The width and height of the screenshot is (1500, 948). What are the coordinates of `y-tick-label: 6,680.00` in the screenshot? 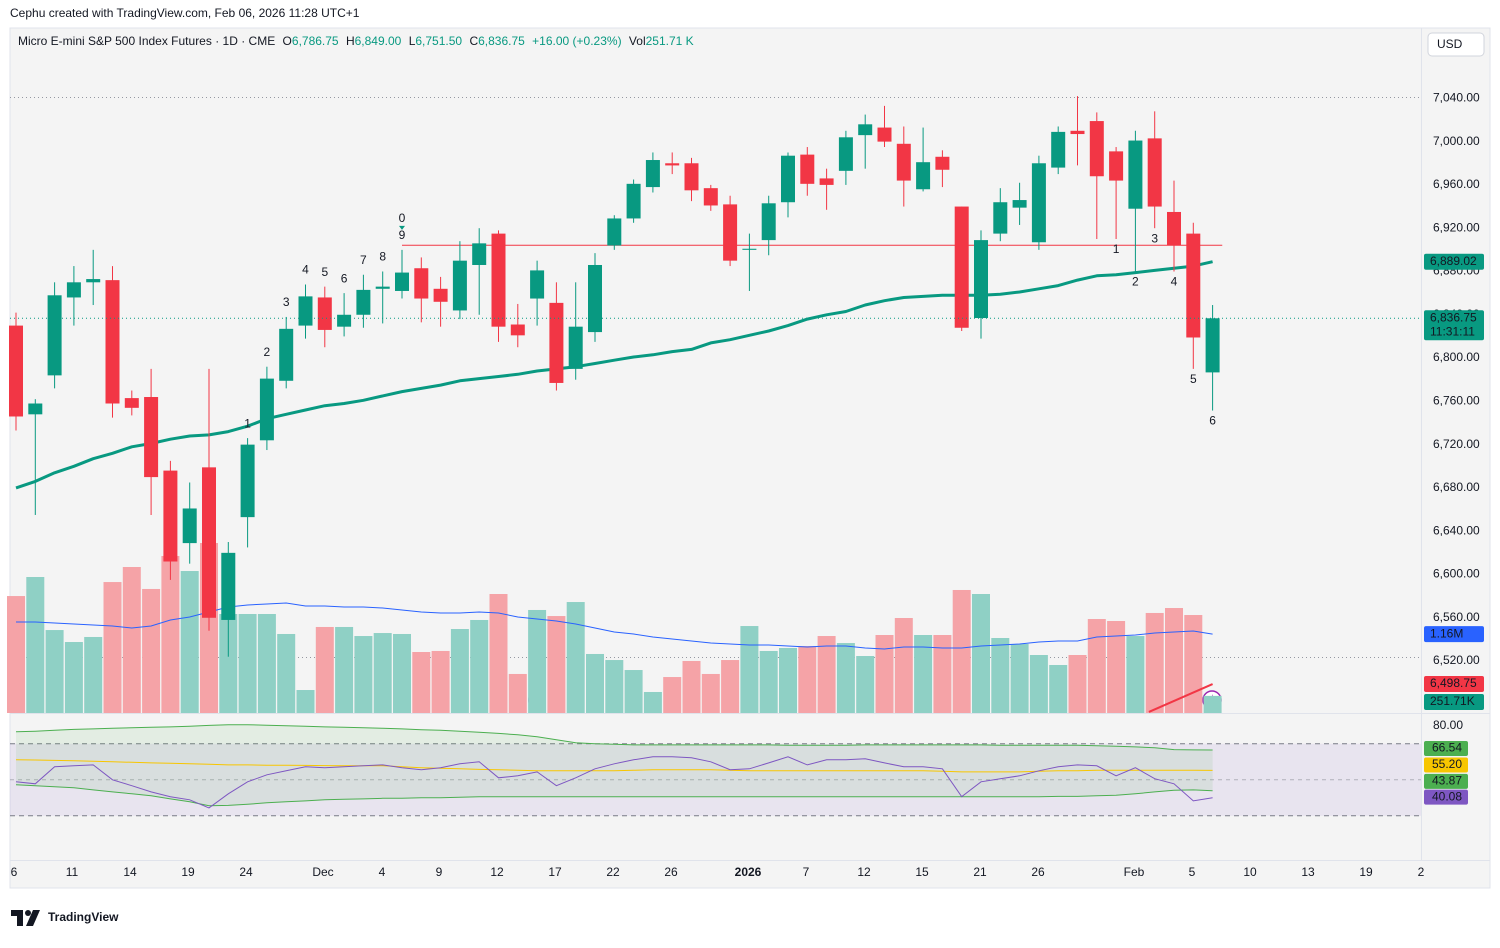 It's located at (1456, 487).